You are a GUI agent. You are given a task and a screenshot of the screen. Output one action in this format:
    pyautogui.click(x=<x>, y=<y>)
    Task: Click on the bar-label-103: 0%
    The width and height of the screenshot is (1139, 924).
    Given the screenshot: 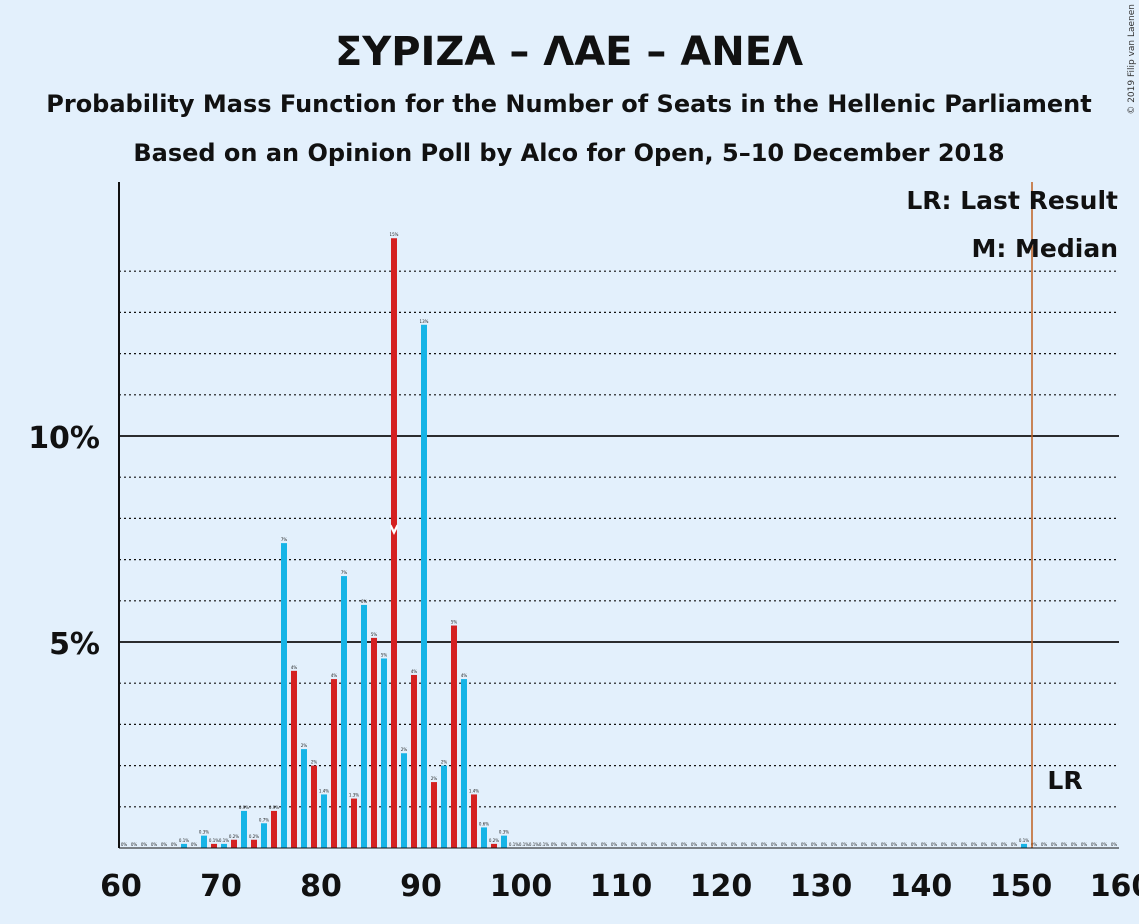 What is the action you would take?
    pyautogui.click(x=554, y=844)
    